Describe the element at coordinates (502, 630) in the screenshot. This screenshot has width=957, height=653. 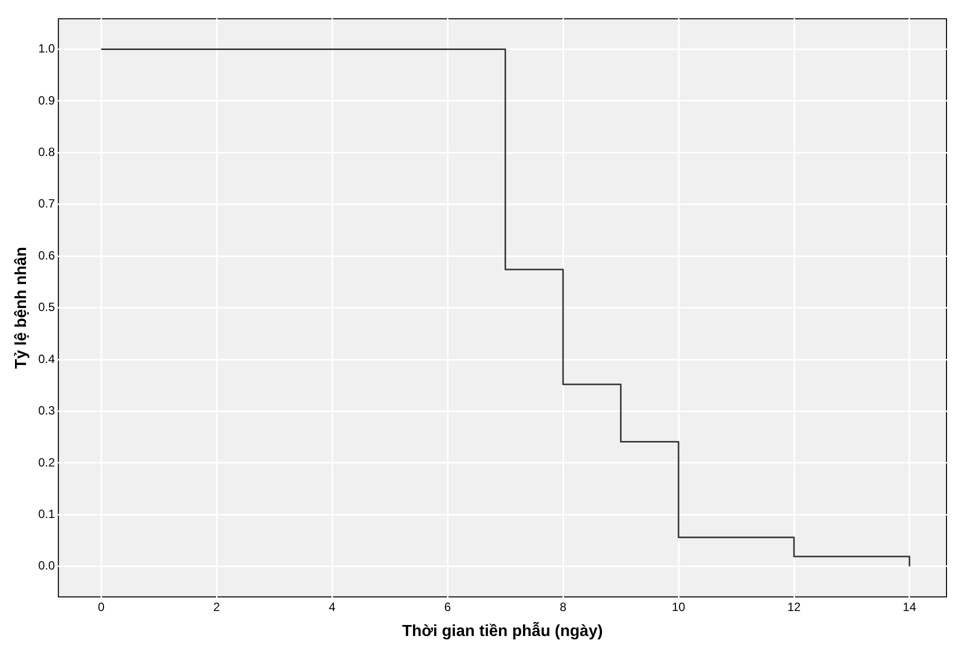
I see `x-axis-title: Thời gian tiền phẫu (ngày)` at that location.